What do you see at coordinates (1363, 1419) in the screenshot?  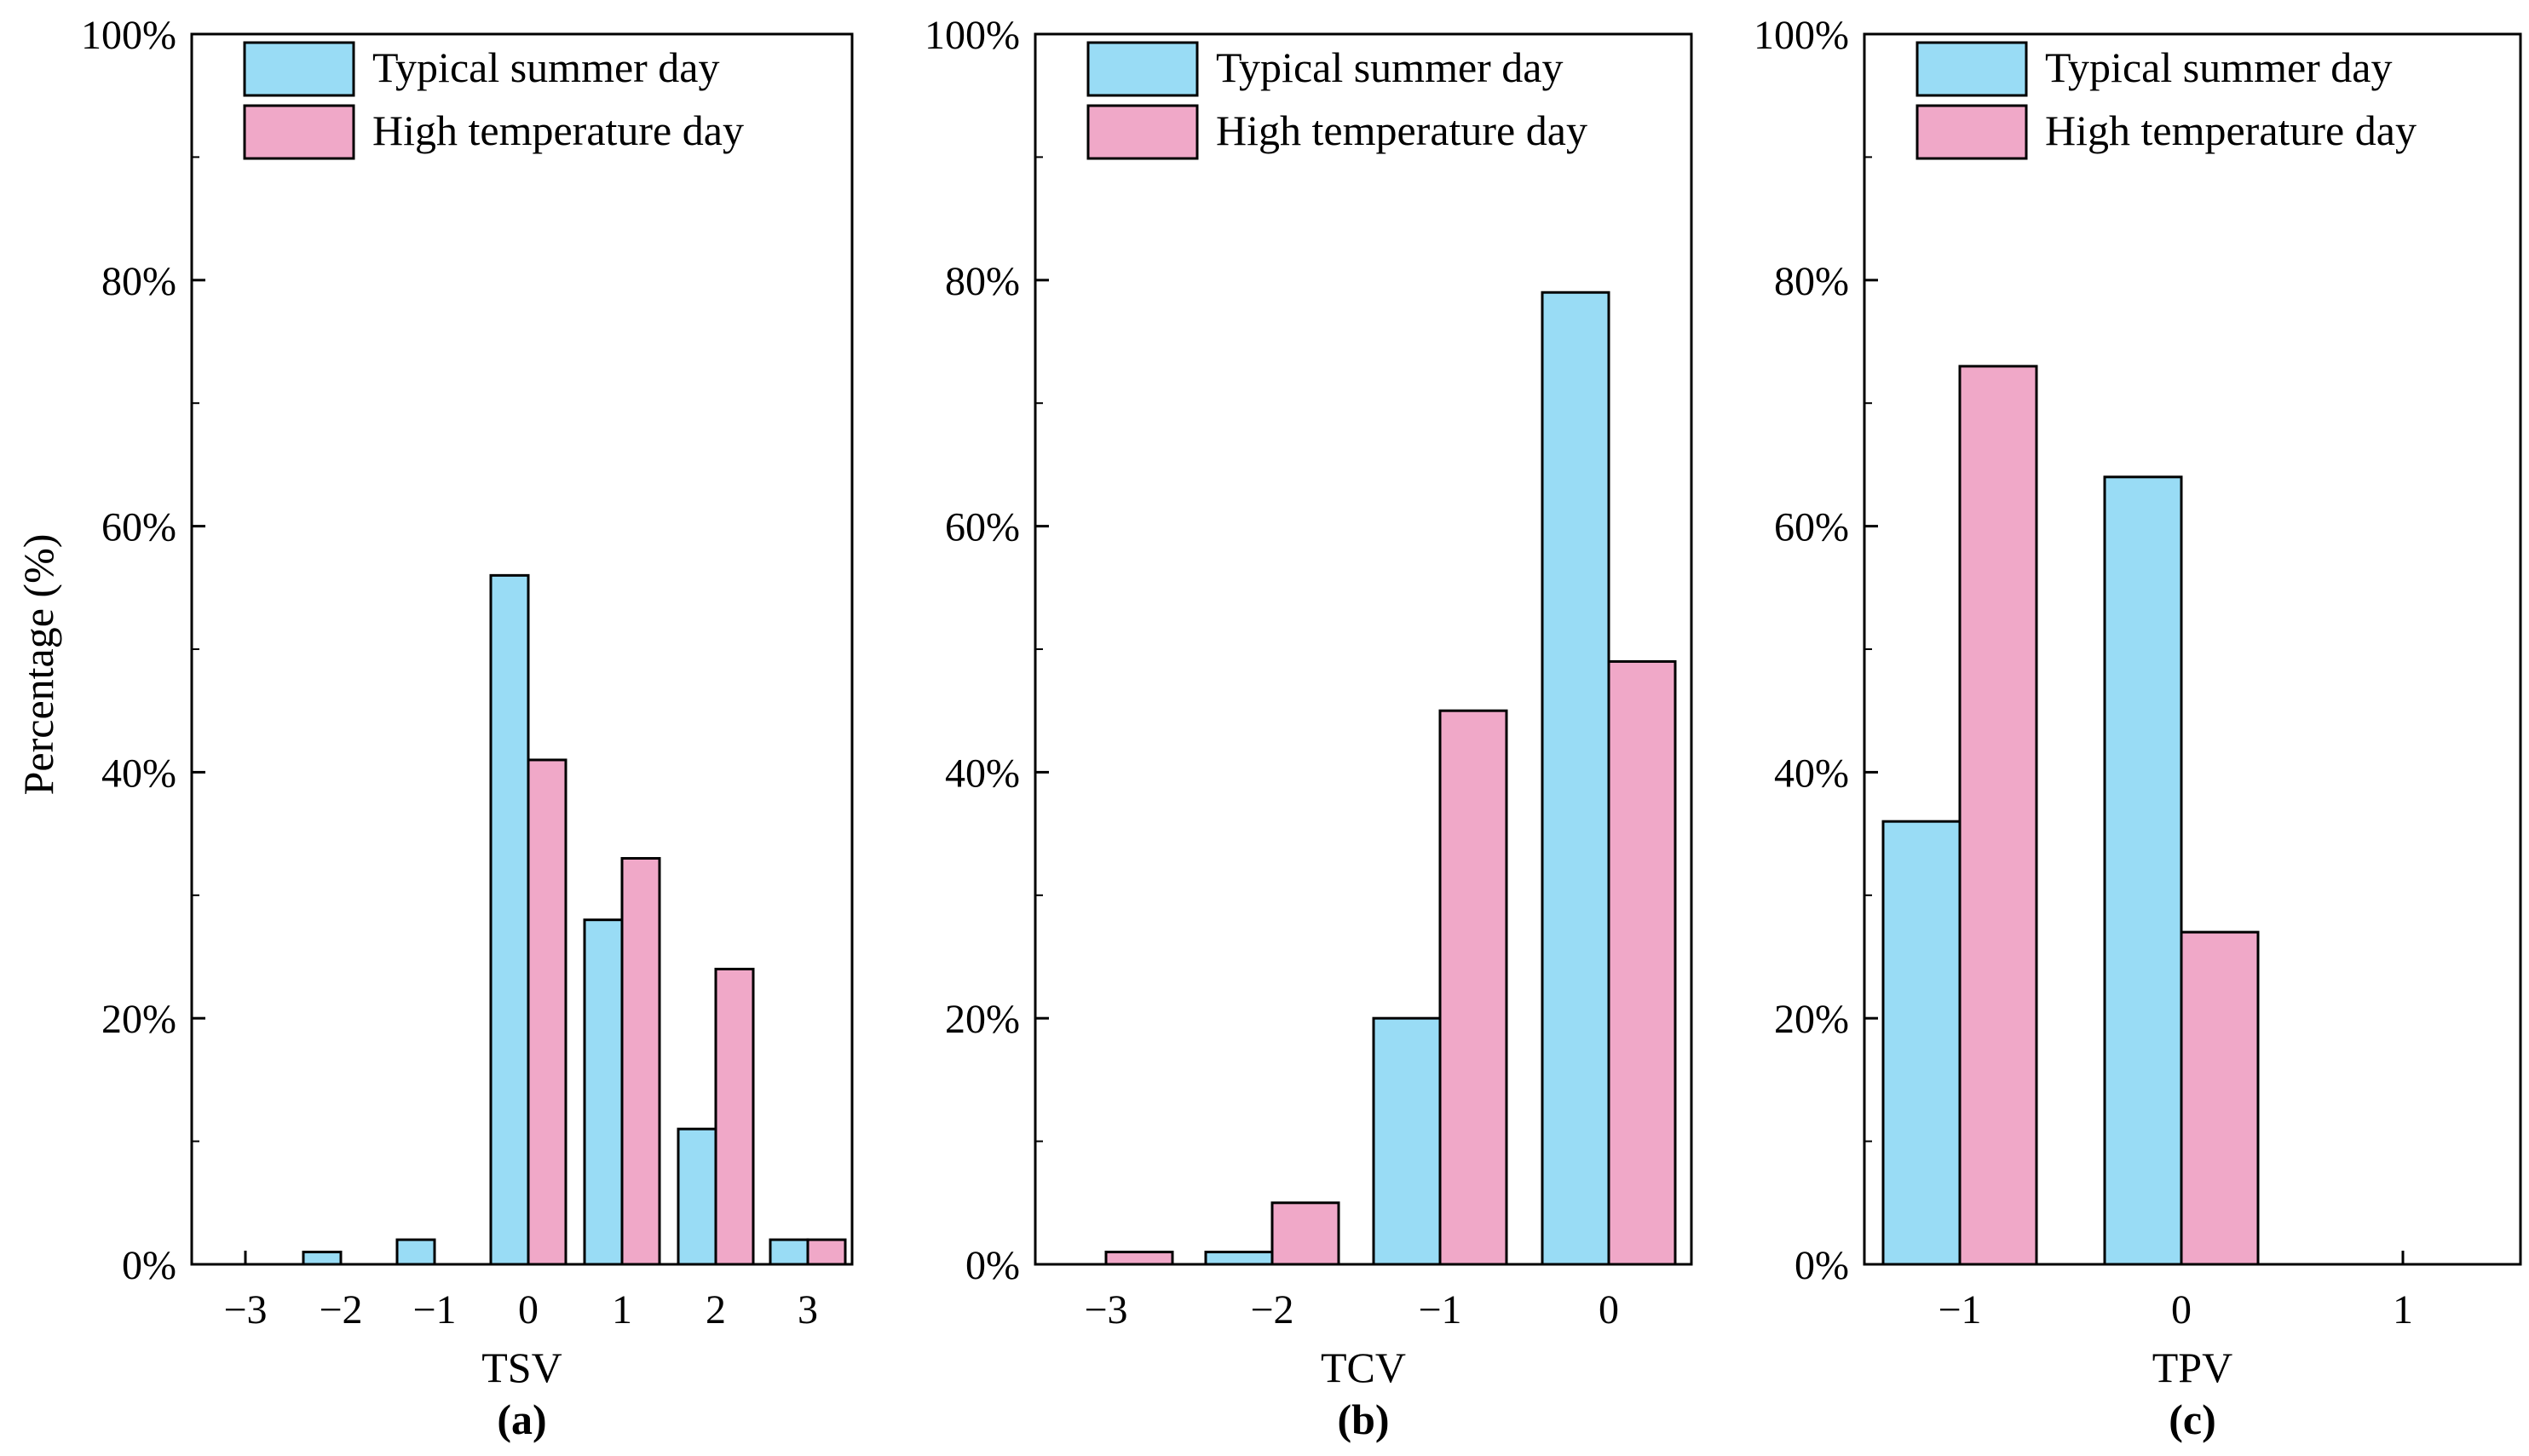 I see `panel-label: (b)` at bounding box center [1363, 1419].